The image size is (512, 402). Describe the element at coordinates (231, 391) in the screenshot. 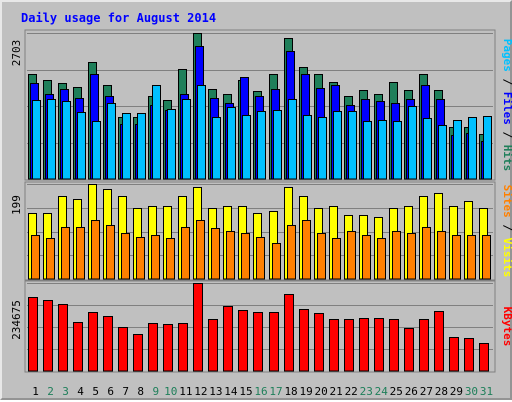

I see `day-label-14: 14` at that location.